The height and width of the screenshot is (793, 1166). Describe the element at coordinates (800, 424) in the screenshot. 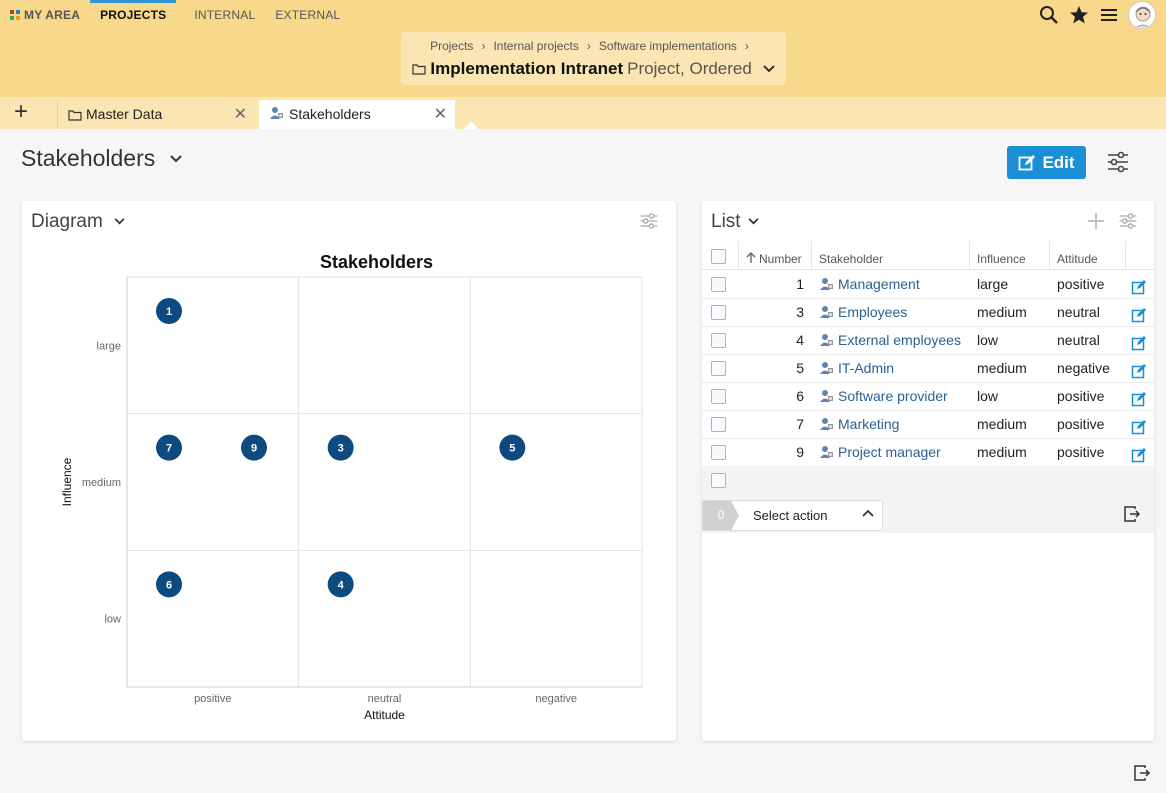

I see `row-number: 7` at that location.